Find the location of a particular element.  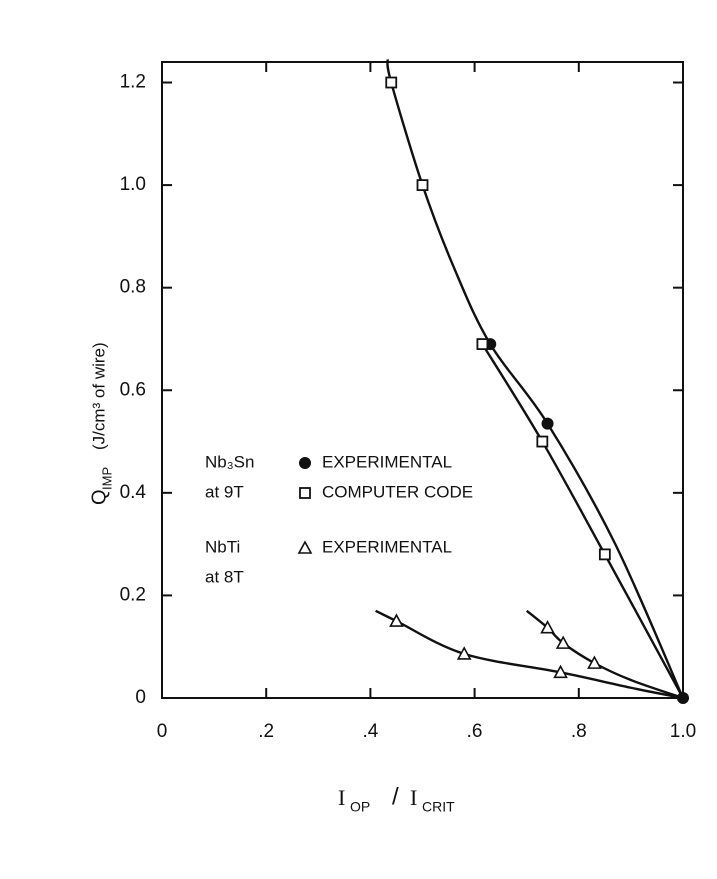

y-tick-label: 0.4 is located at coordinates (133, 492).